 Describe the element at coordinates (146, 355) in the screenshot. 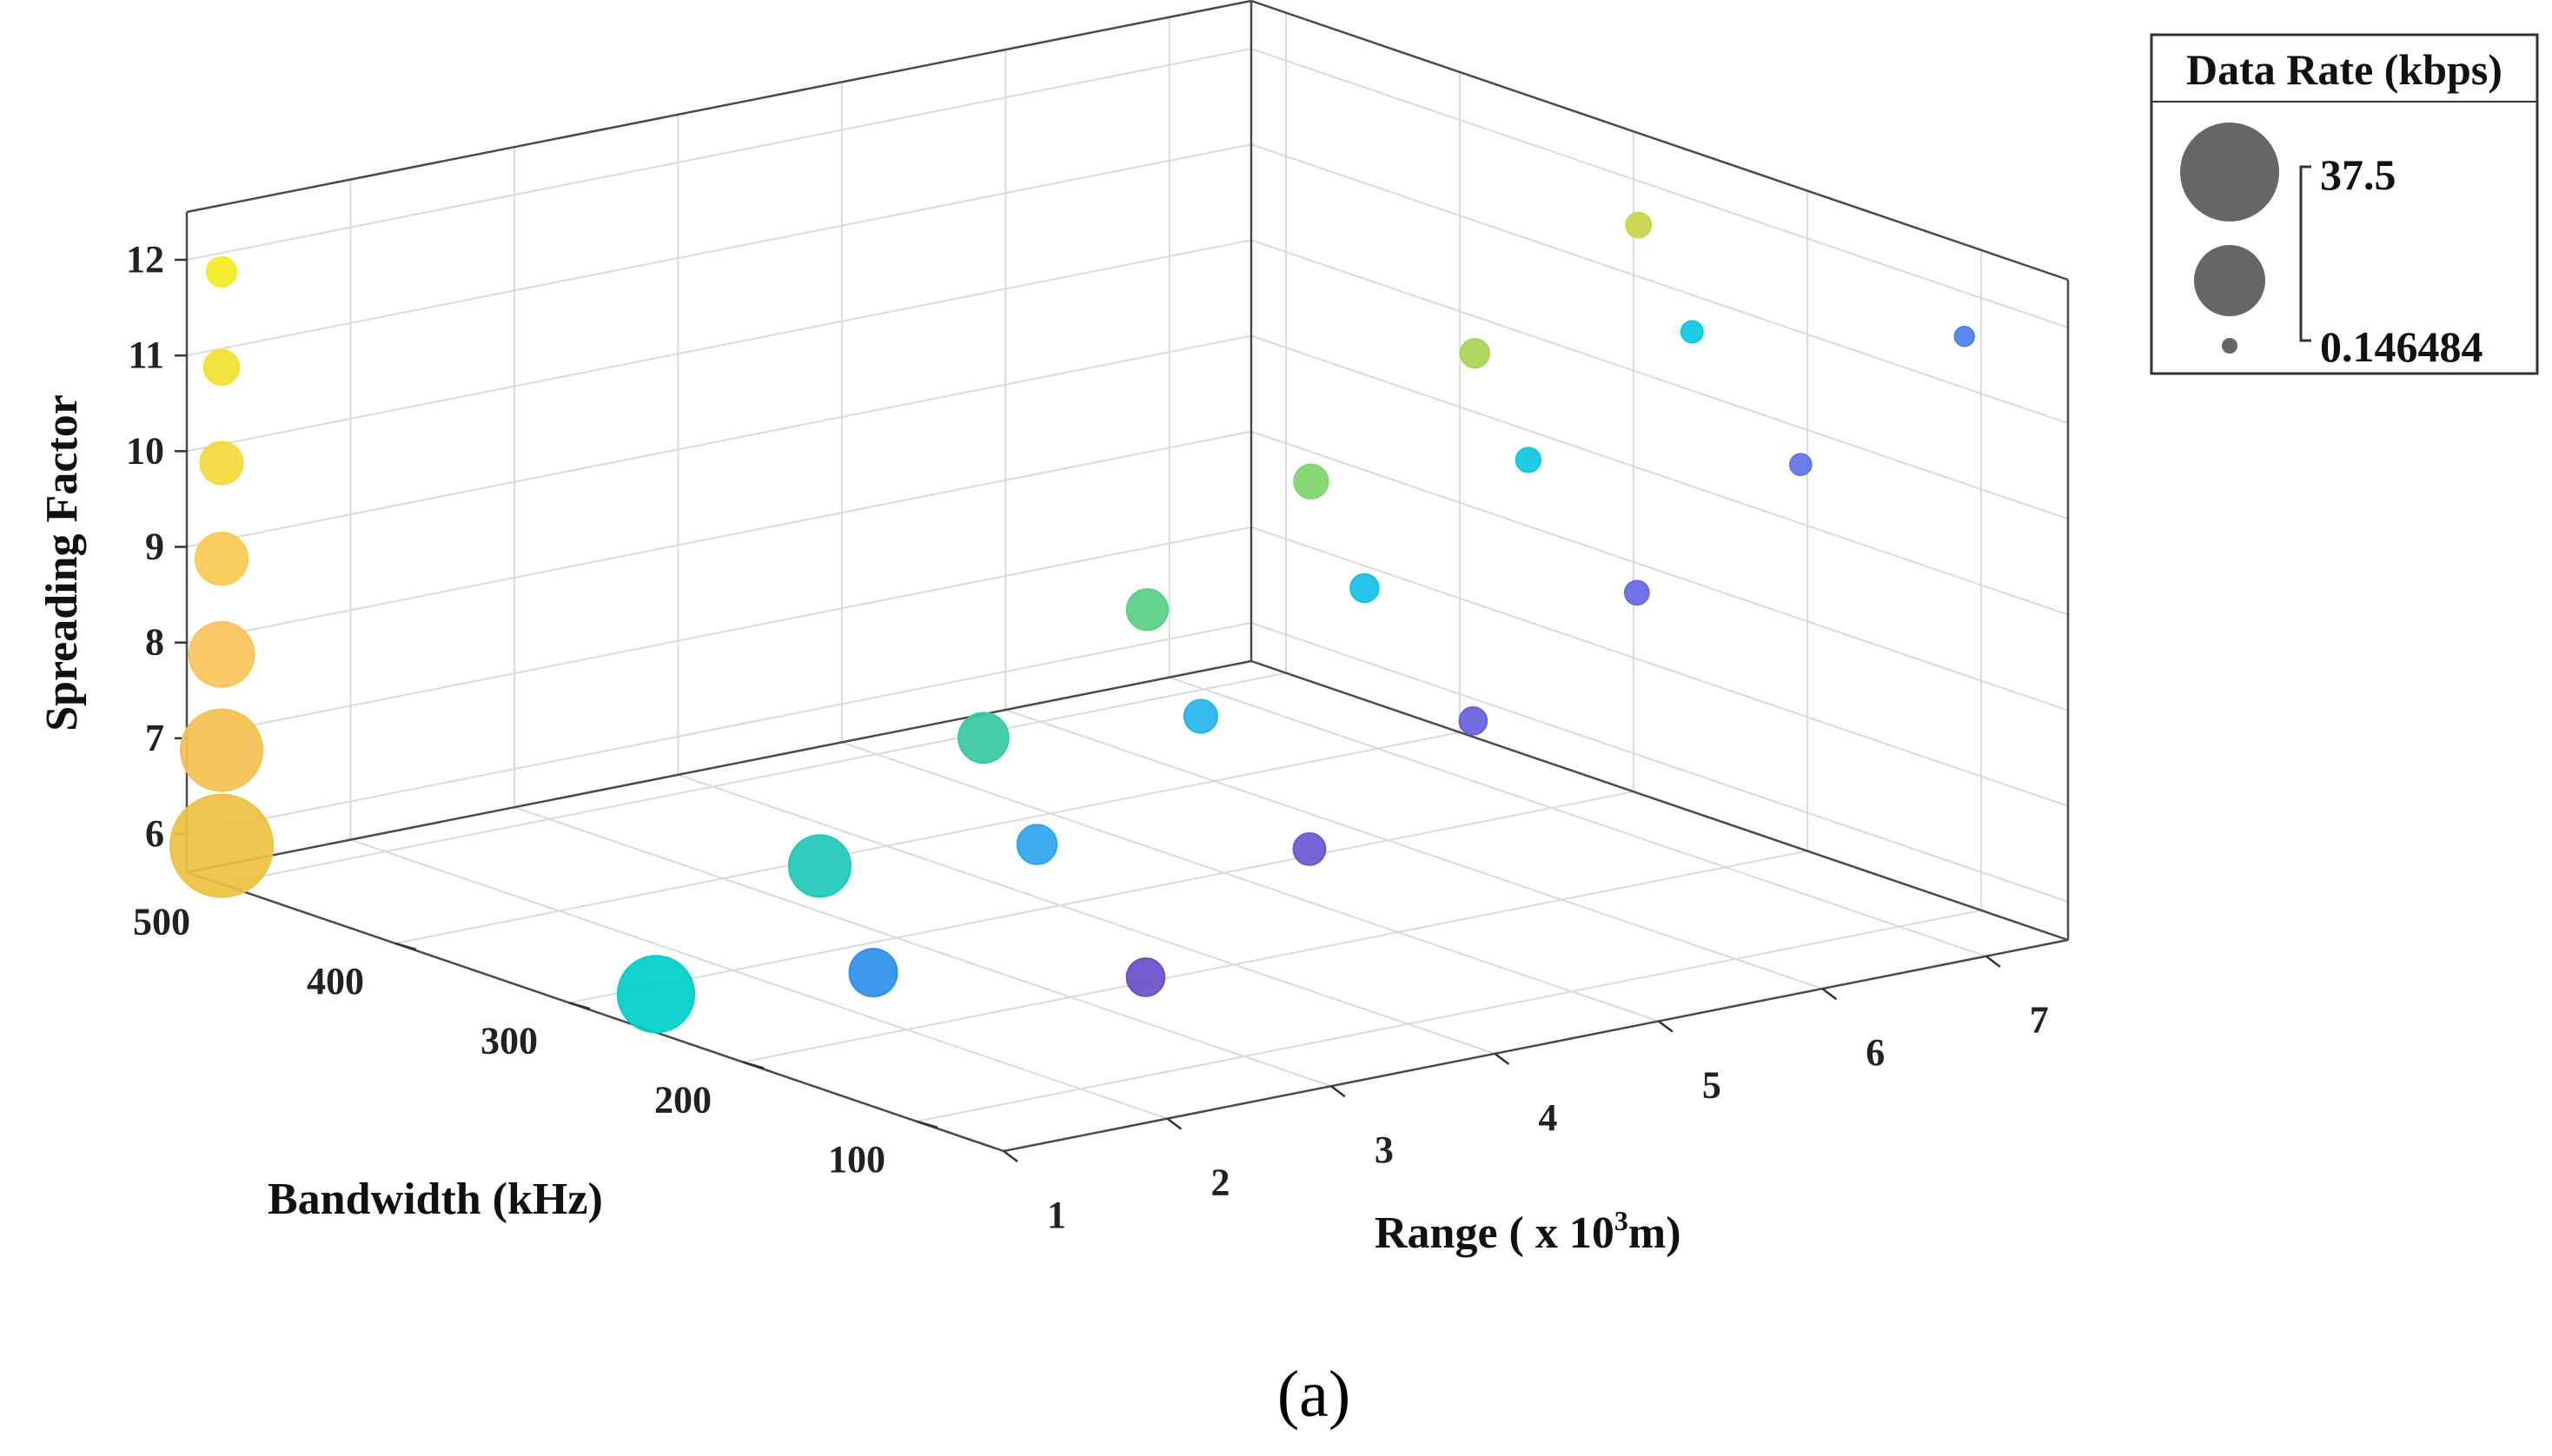

I see `sf-tick-label: 11` at that location.